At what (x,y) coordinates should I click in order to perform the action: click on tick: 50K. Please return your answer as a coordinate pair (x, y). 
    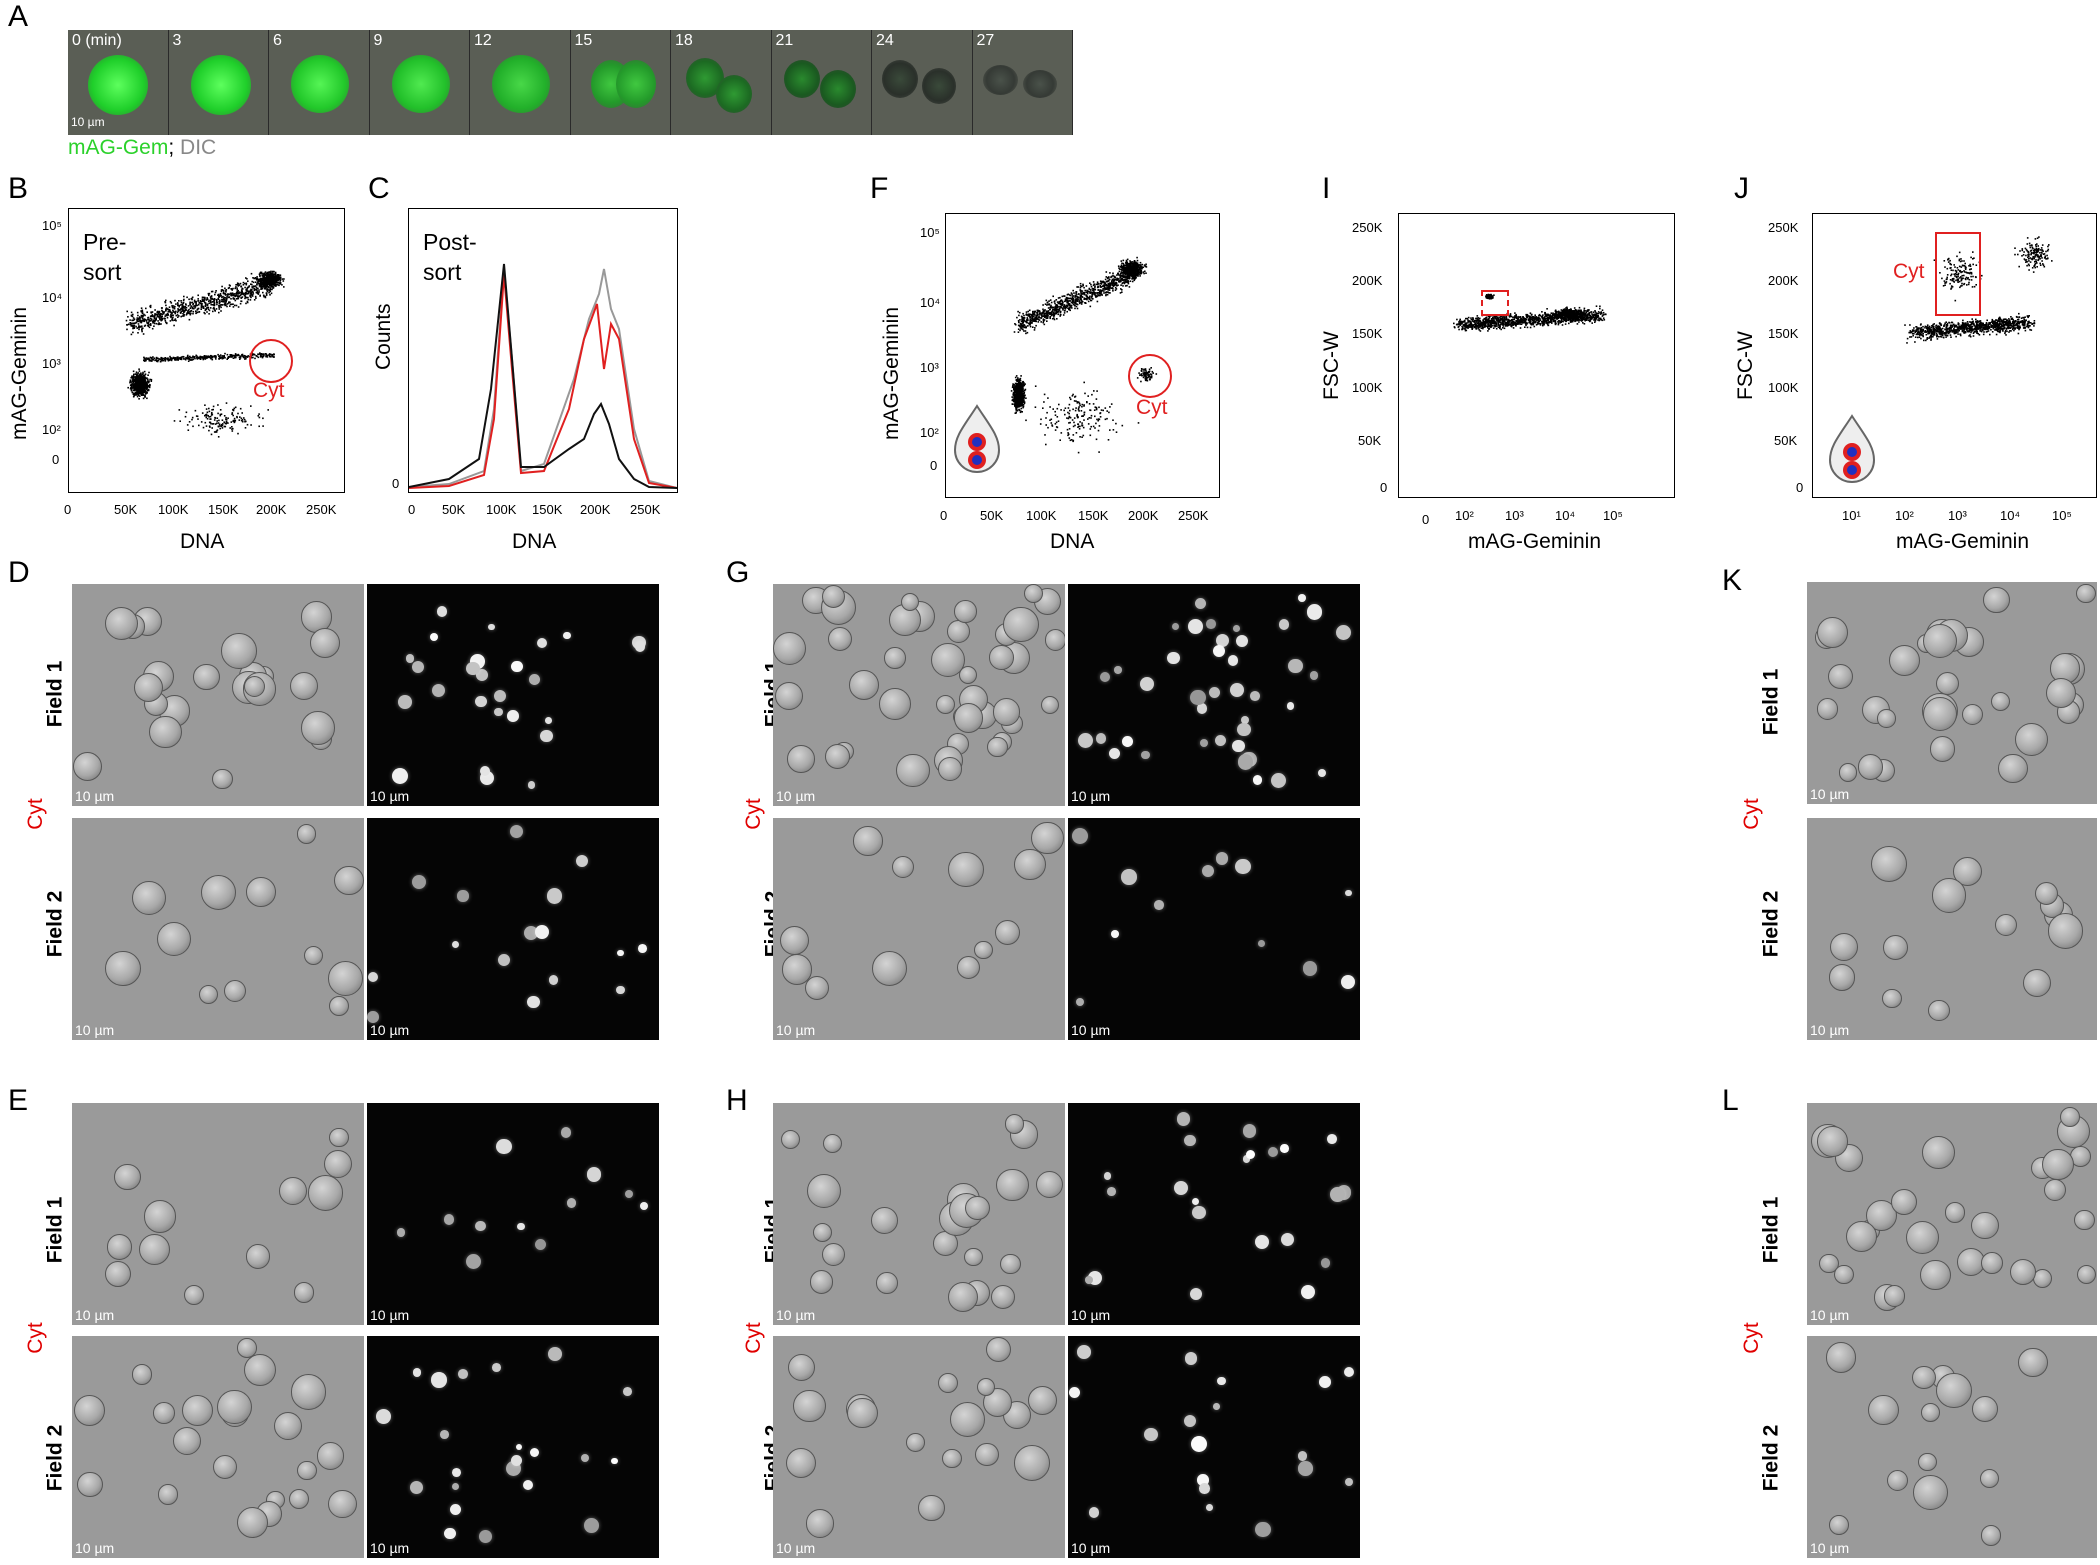
    Looking at the image, I should click on (992, 515).